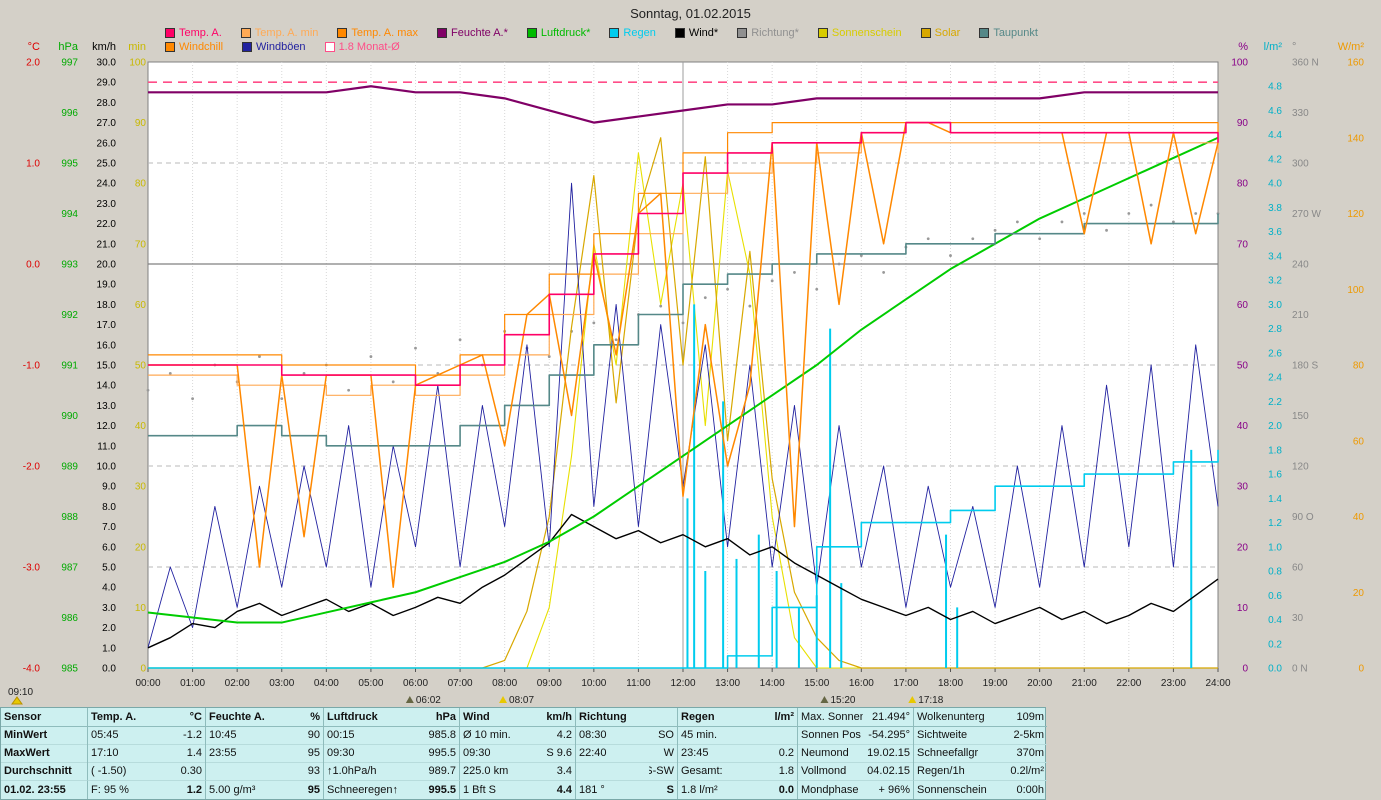 The image size is (1381, 800). Describe the element at coordinates (44, 735) in the screenshot. I see `stats-cell: MinWert` at that location.